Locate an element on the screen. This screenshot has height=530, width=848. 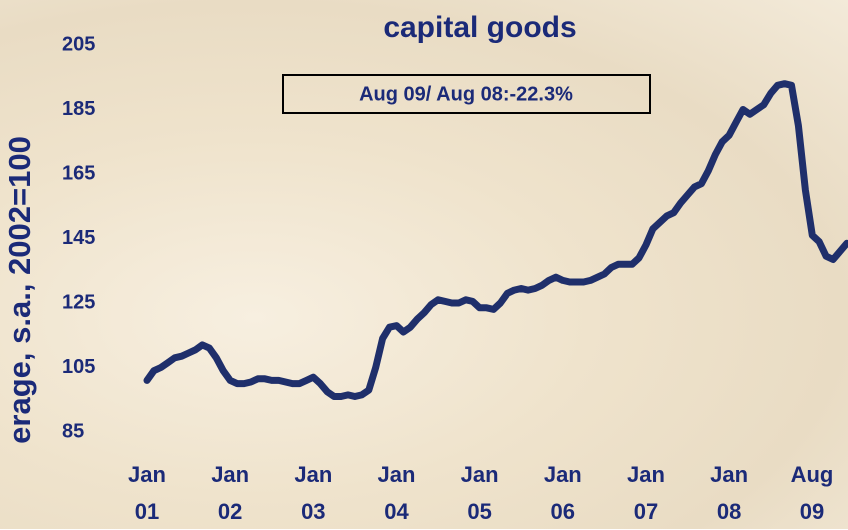
x-tick-label: Jan 05 is located at coordinates (479, 493).